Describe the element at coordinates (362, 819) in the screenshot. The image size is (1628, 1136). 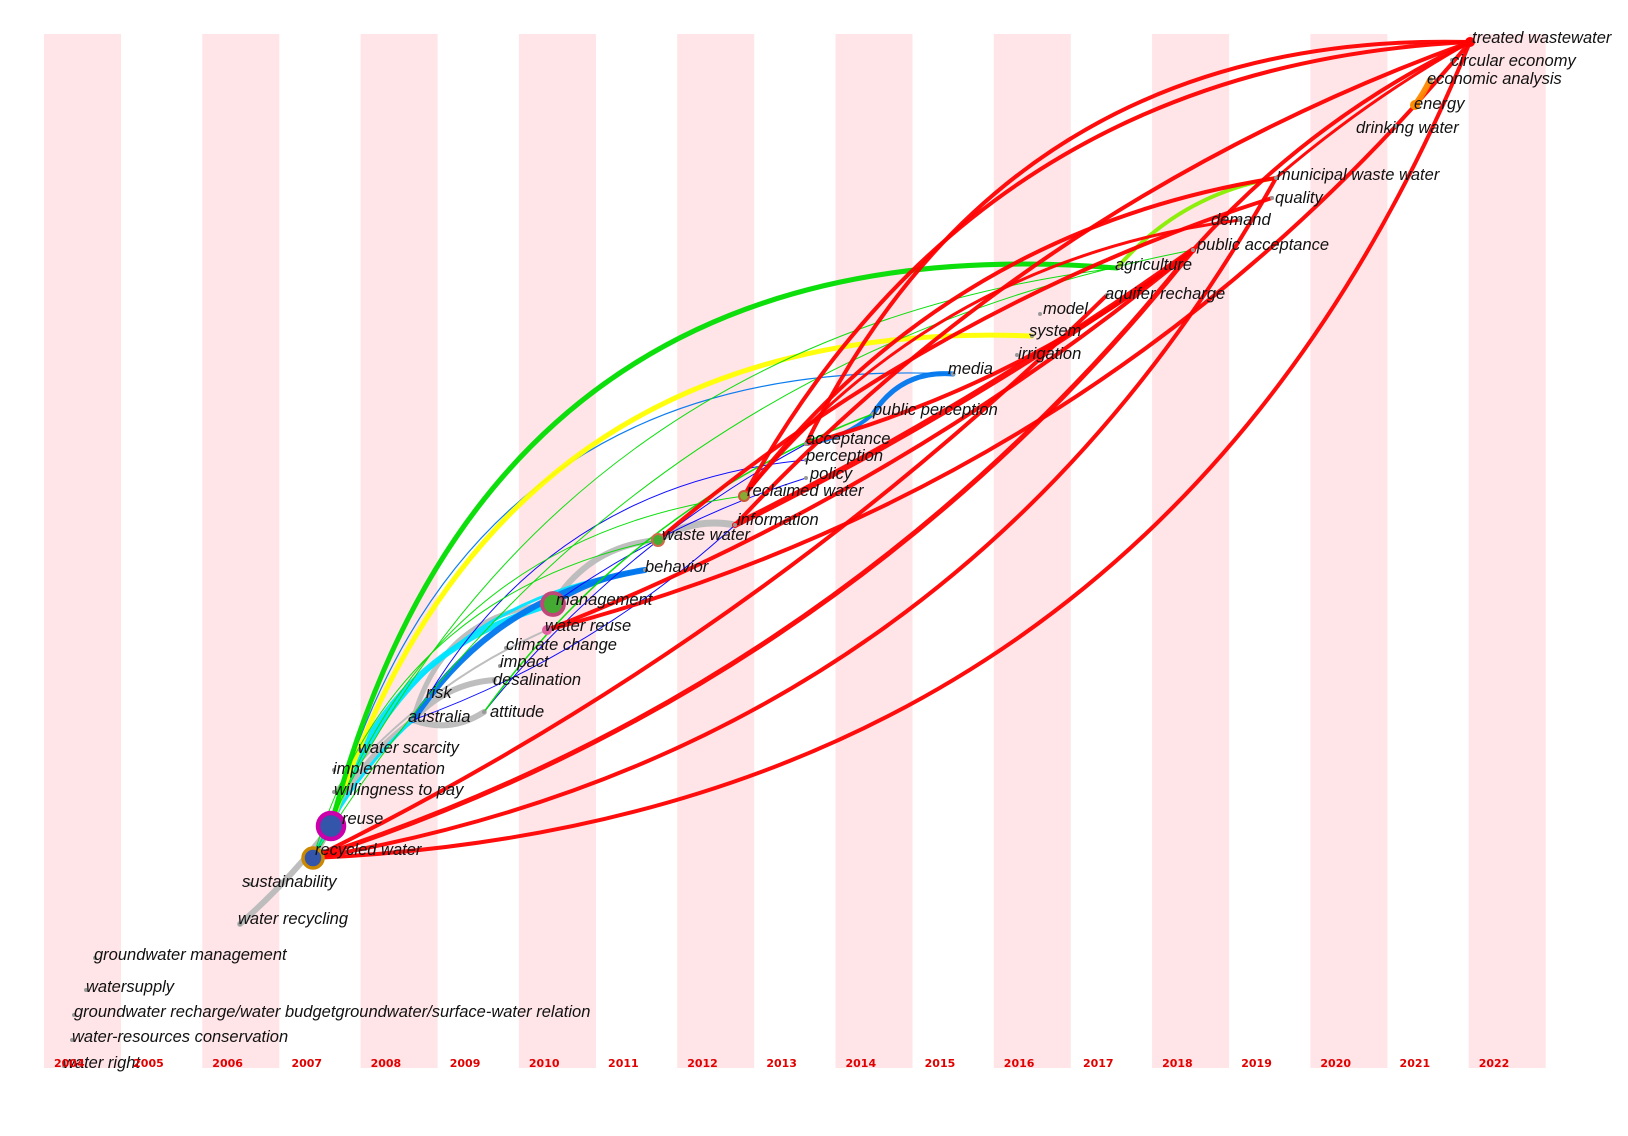
I see `term-label-reuse: reuse` at that location.